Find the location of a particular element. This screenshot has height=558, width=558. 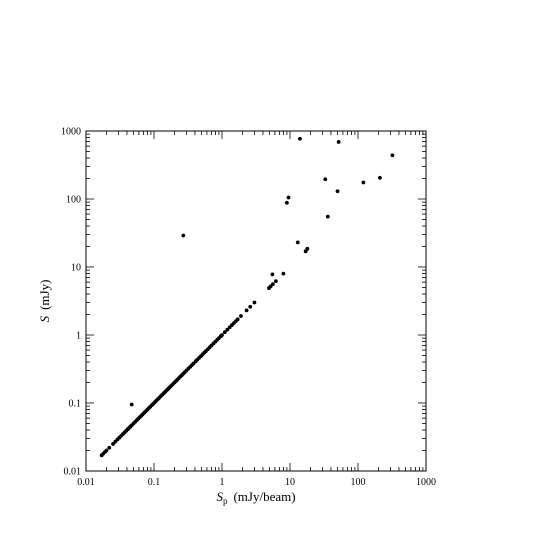

x-axis-label-unit: (mJy/beam) is located at coordinates (264, 496).